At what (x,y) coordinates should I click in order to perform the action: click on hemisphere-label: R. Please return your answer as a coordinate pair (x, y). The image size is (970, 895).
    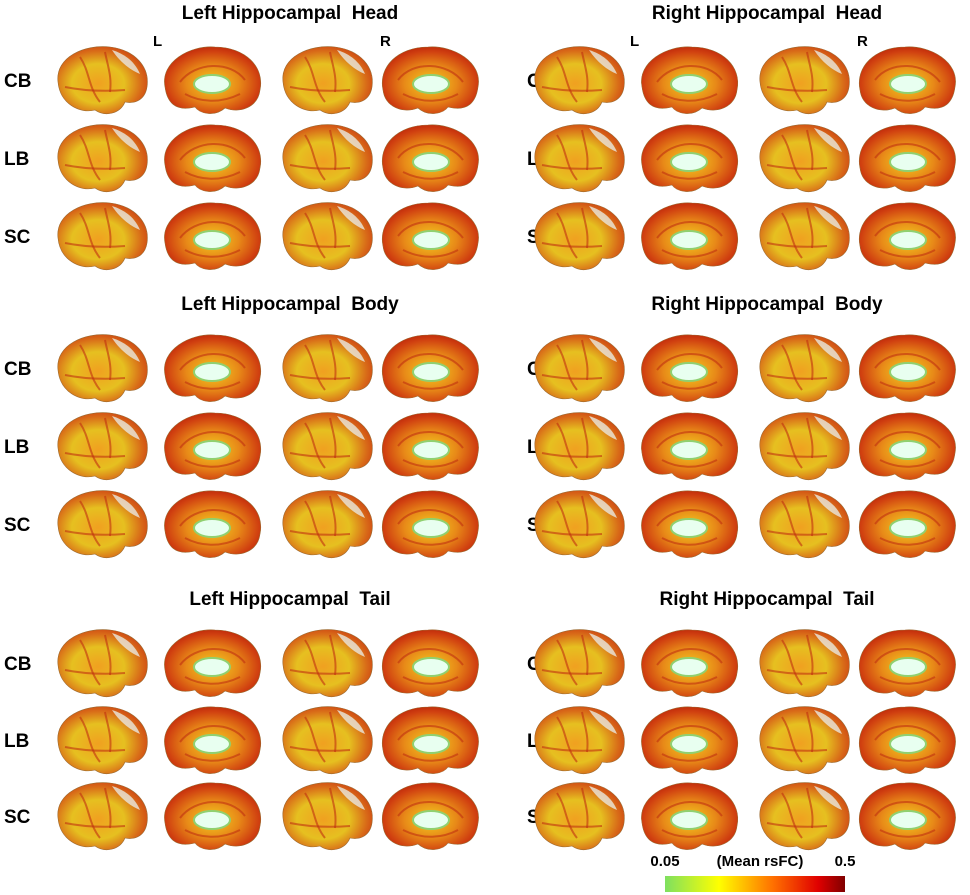
    Looking at the image, I should click on (385, 41).